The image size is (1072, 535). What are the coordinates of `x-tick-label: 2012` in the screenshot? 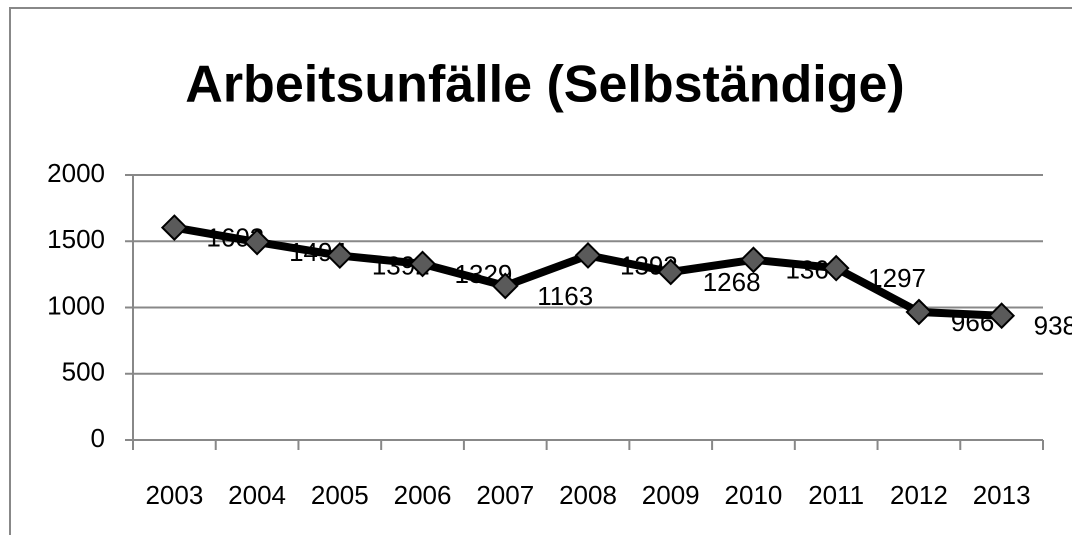 It's located at (919, 495).